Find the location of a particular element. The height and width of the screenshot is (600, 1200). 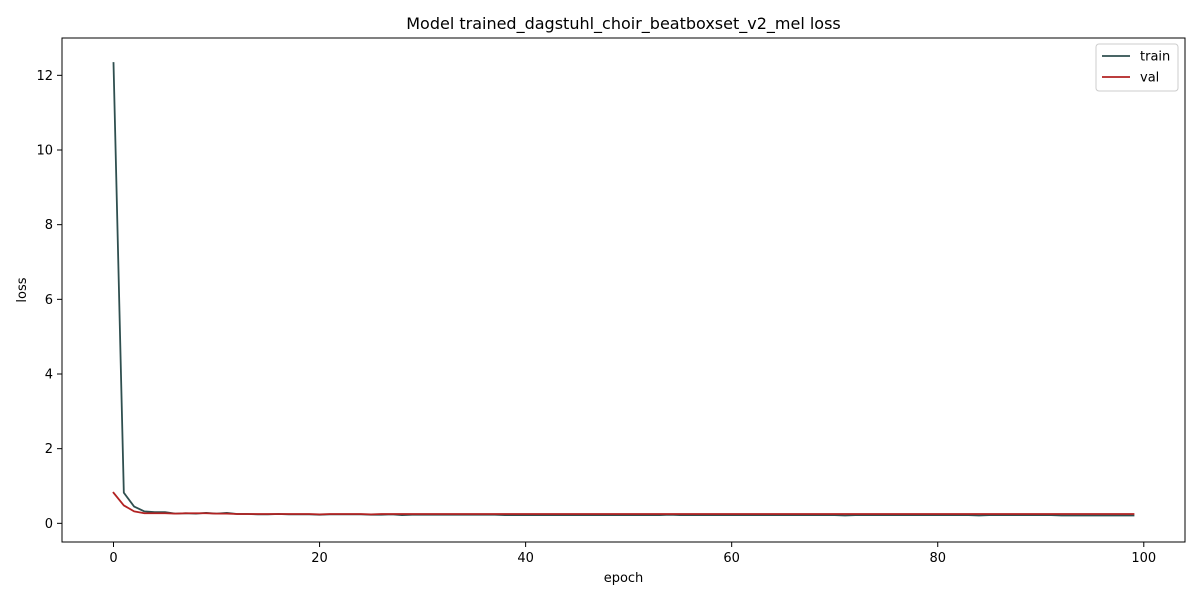

y-tick-label: 4 is located at coordinates (49, 375).